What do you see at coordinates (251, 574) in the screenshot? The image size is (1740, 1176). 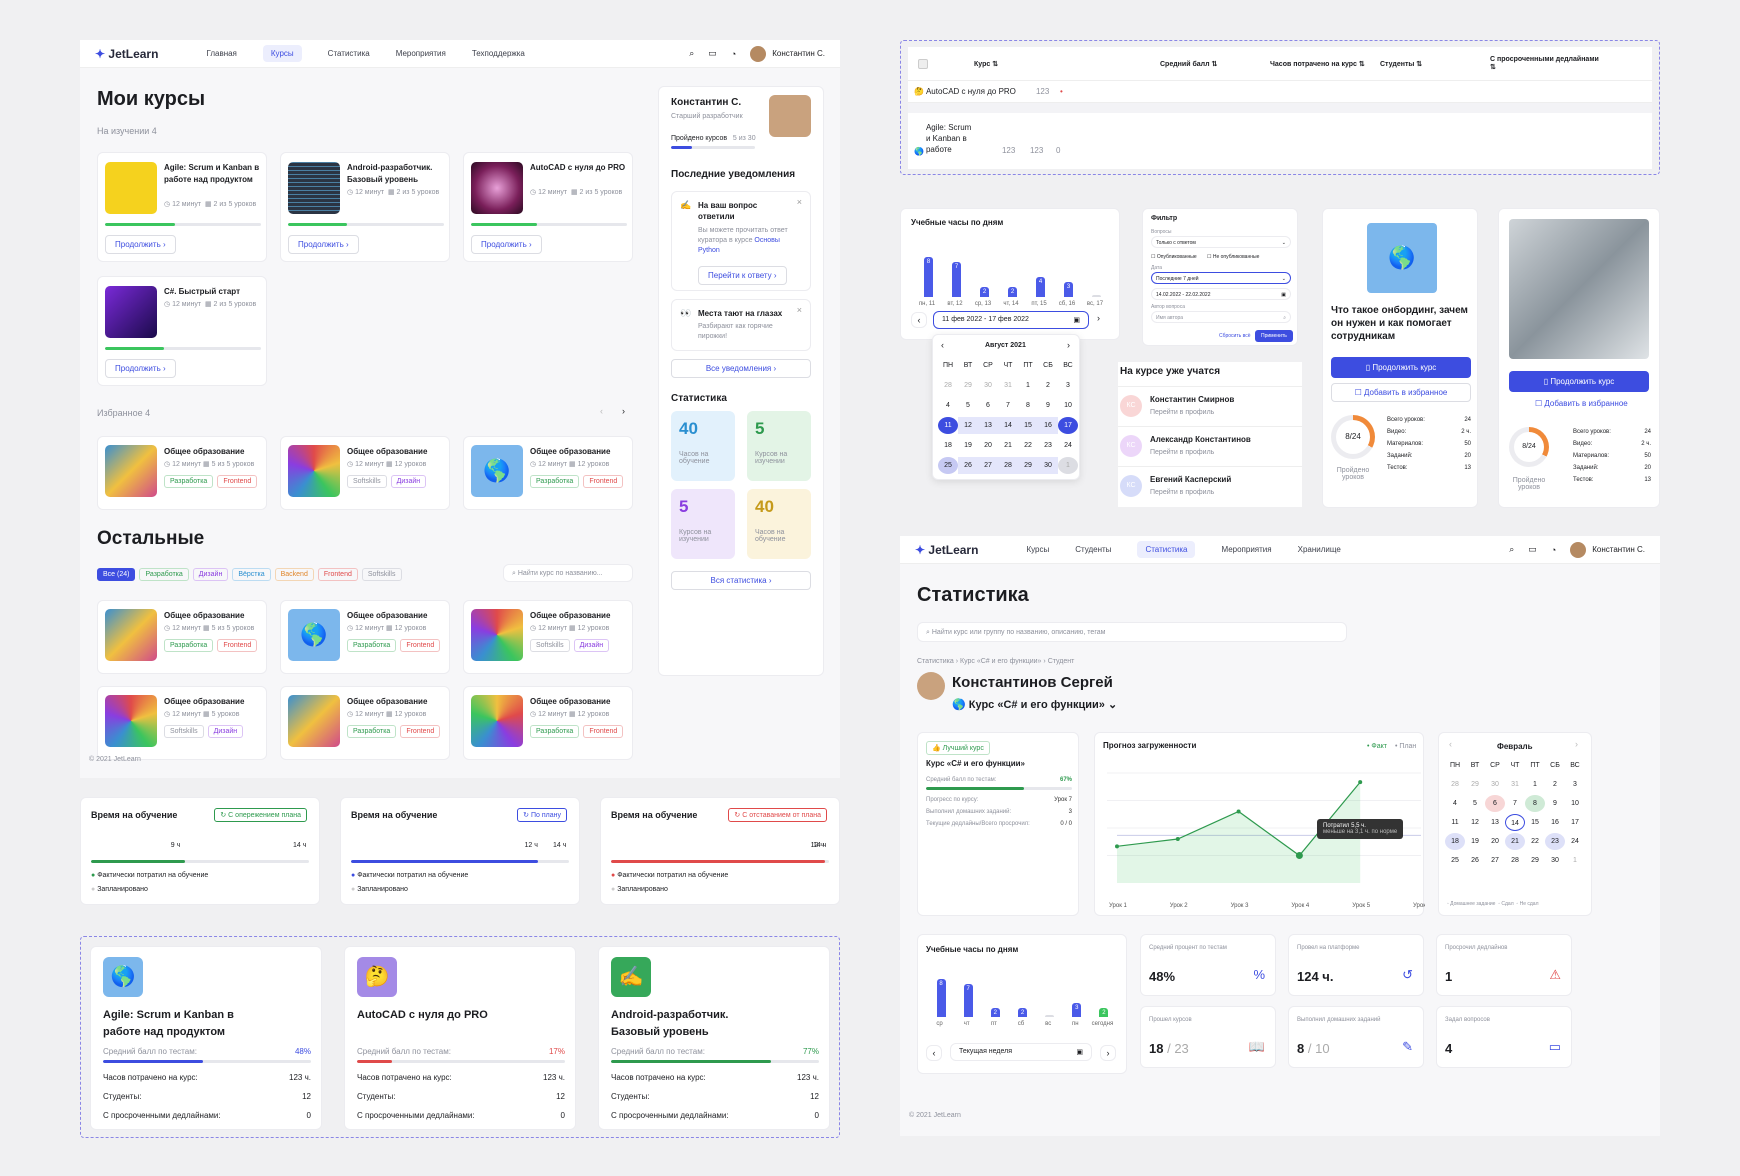 I see `filter-layout: Вёрстка` at bounding box center [251, 574].